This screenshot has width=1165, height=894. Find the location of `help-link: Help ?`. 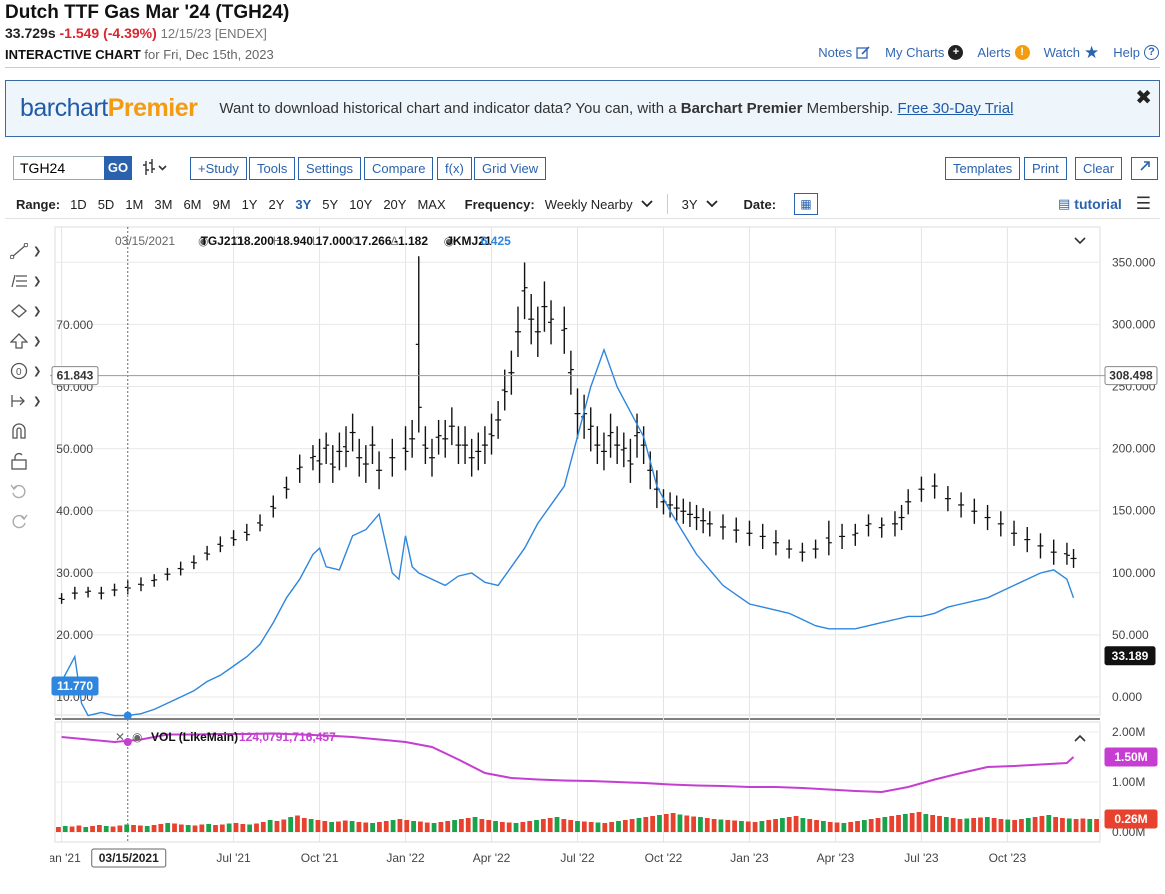

help-link: Help ? is located at coordinates (1136, 52).